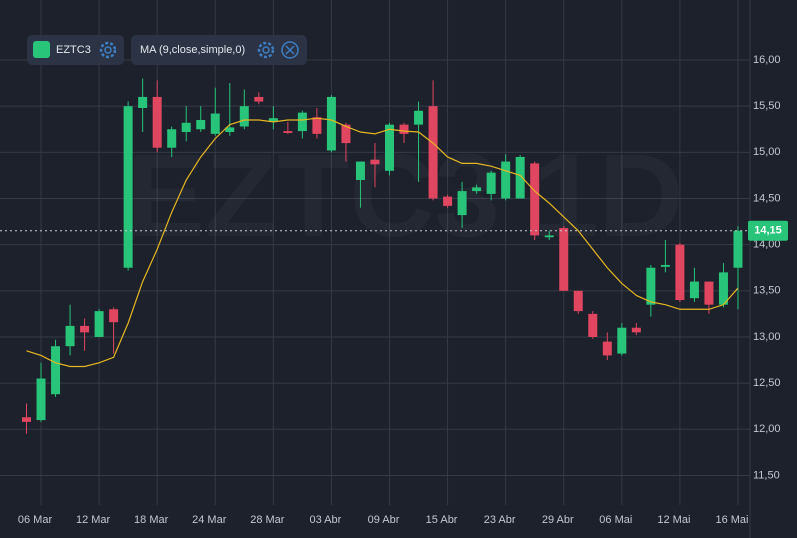  Describe the element at coordinates (192, 50) in the screenshot. I see `legend-label: MA (9,close,simple,0)` at that location.